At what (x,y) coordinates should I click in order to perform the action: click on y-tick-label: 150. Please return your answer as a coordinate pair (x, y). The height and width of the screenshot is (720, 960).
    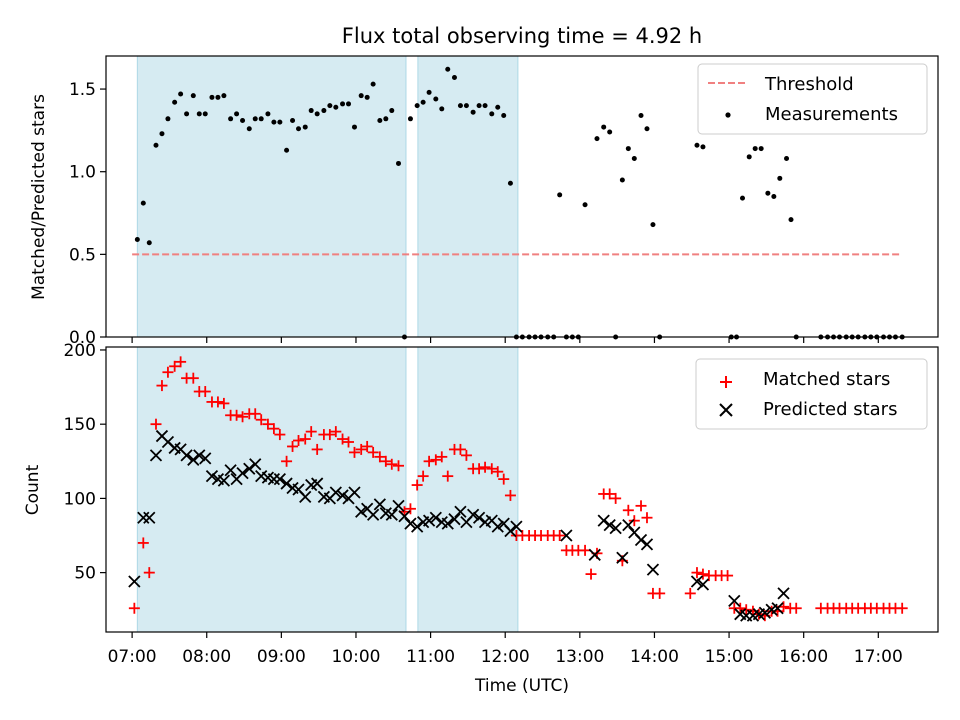
    Looking at the image, I should click on (80, 425).